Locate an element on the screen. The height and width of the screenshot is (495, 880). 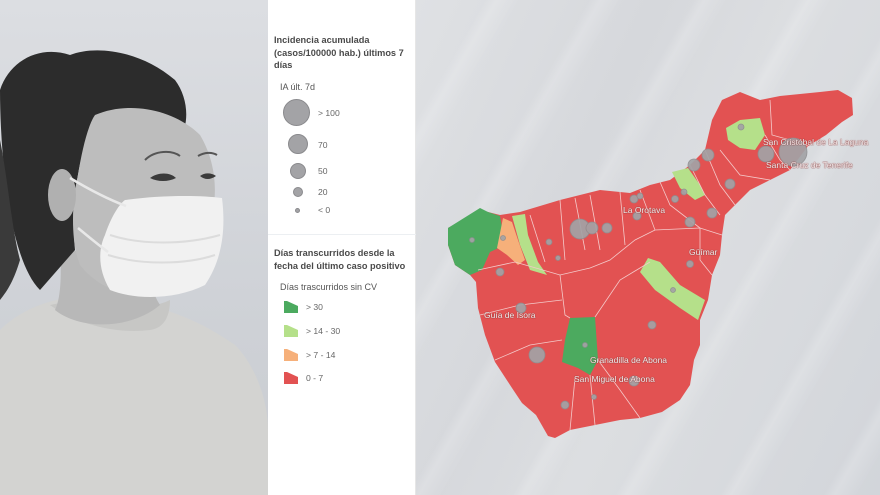
label-san-miguel-de-abona: San Miguel de Abona is located at coordinates (614, 379).